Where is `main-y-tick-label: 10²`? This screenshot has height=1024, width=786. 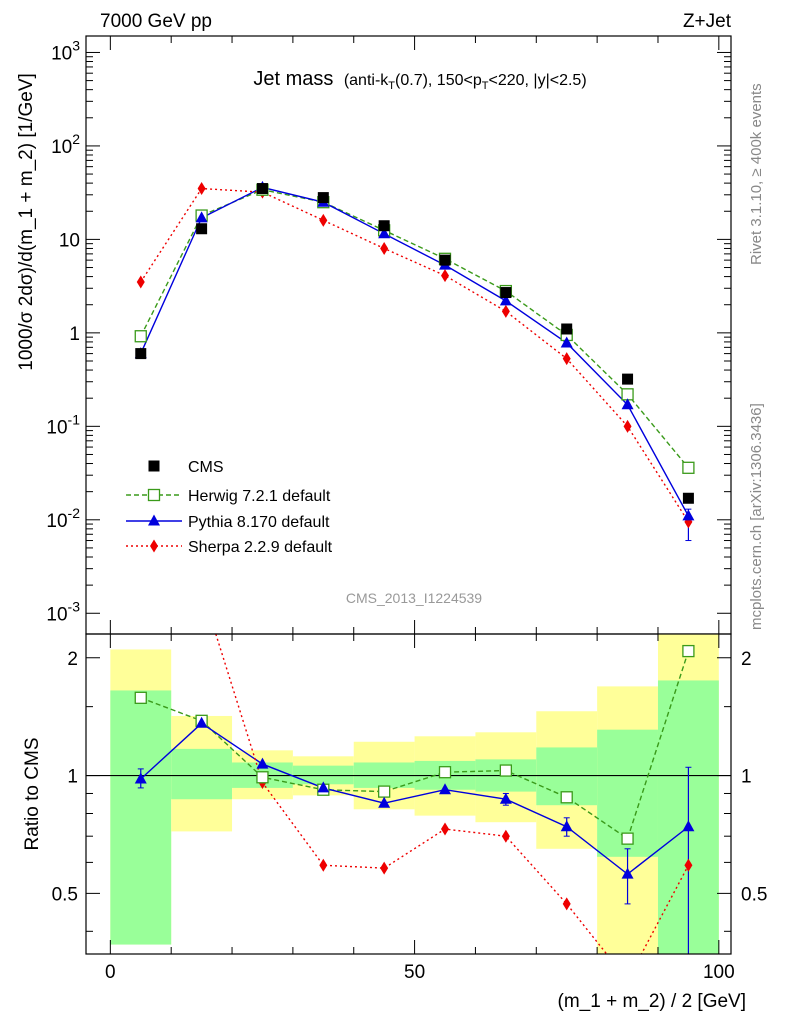
main-y-tick-label: 10² is located at coordinates (65, 144).